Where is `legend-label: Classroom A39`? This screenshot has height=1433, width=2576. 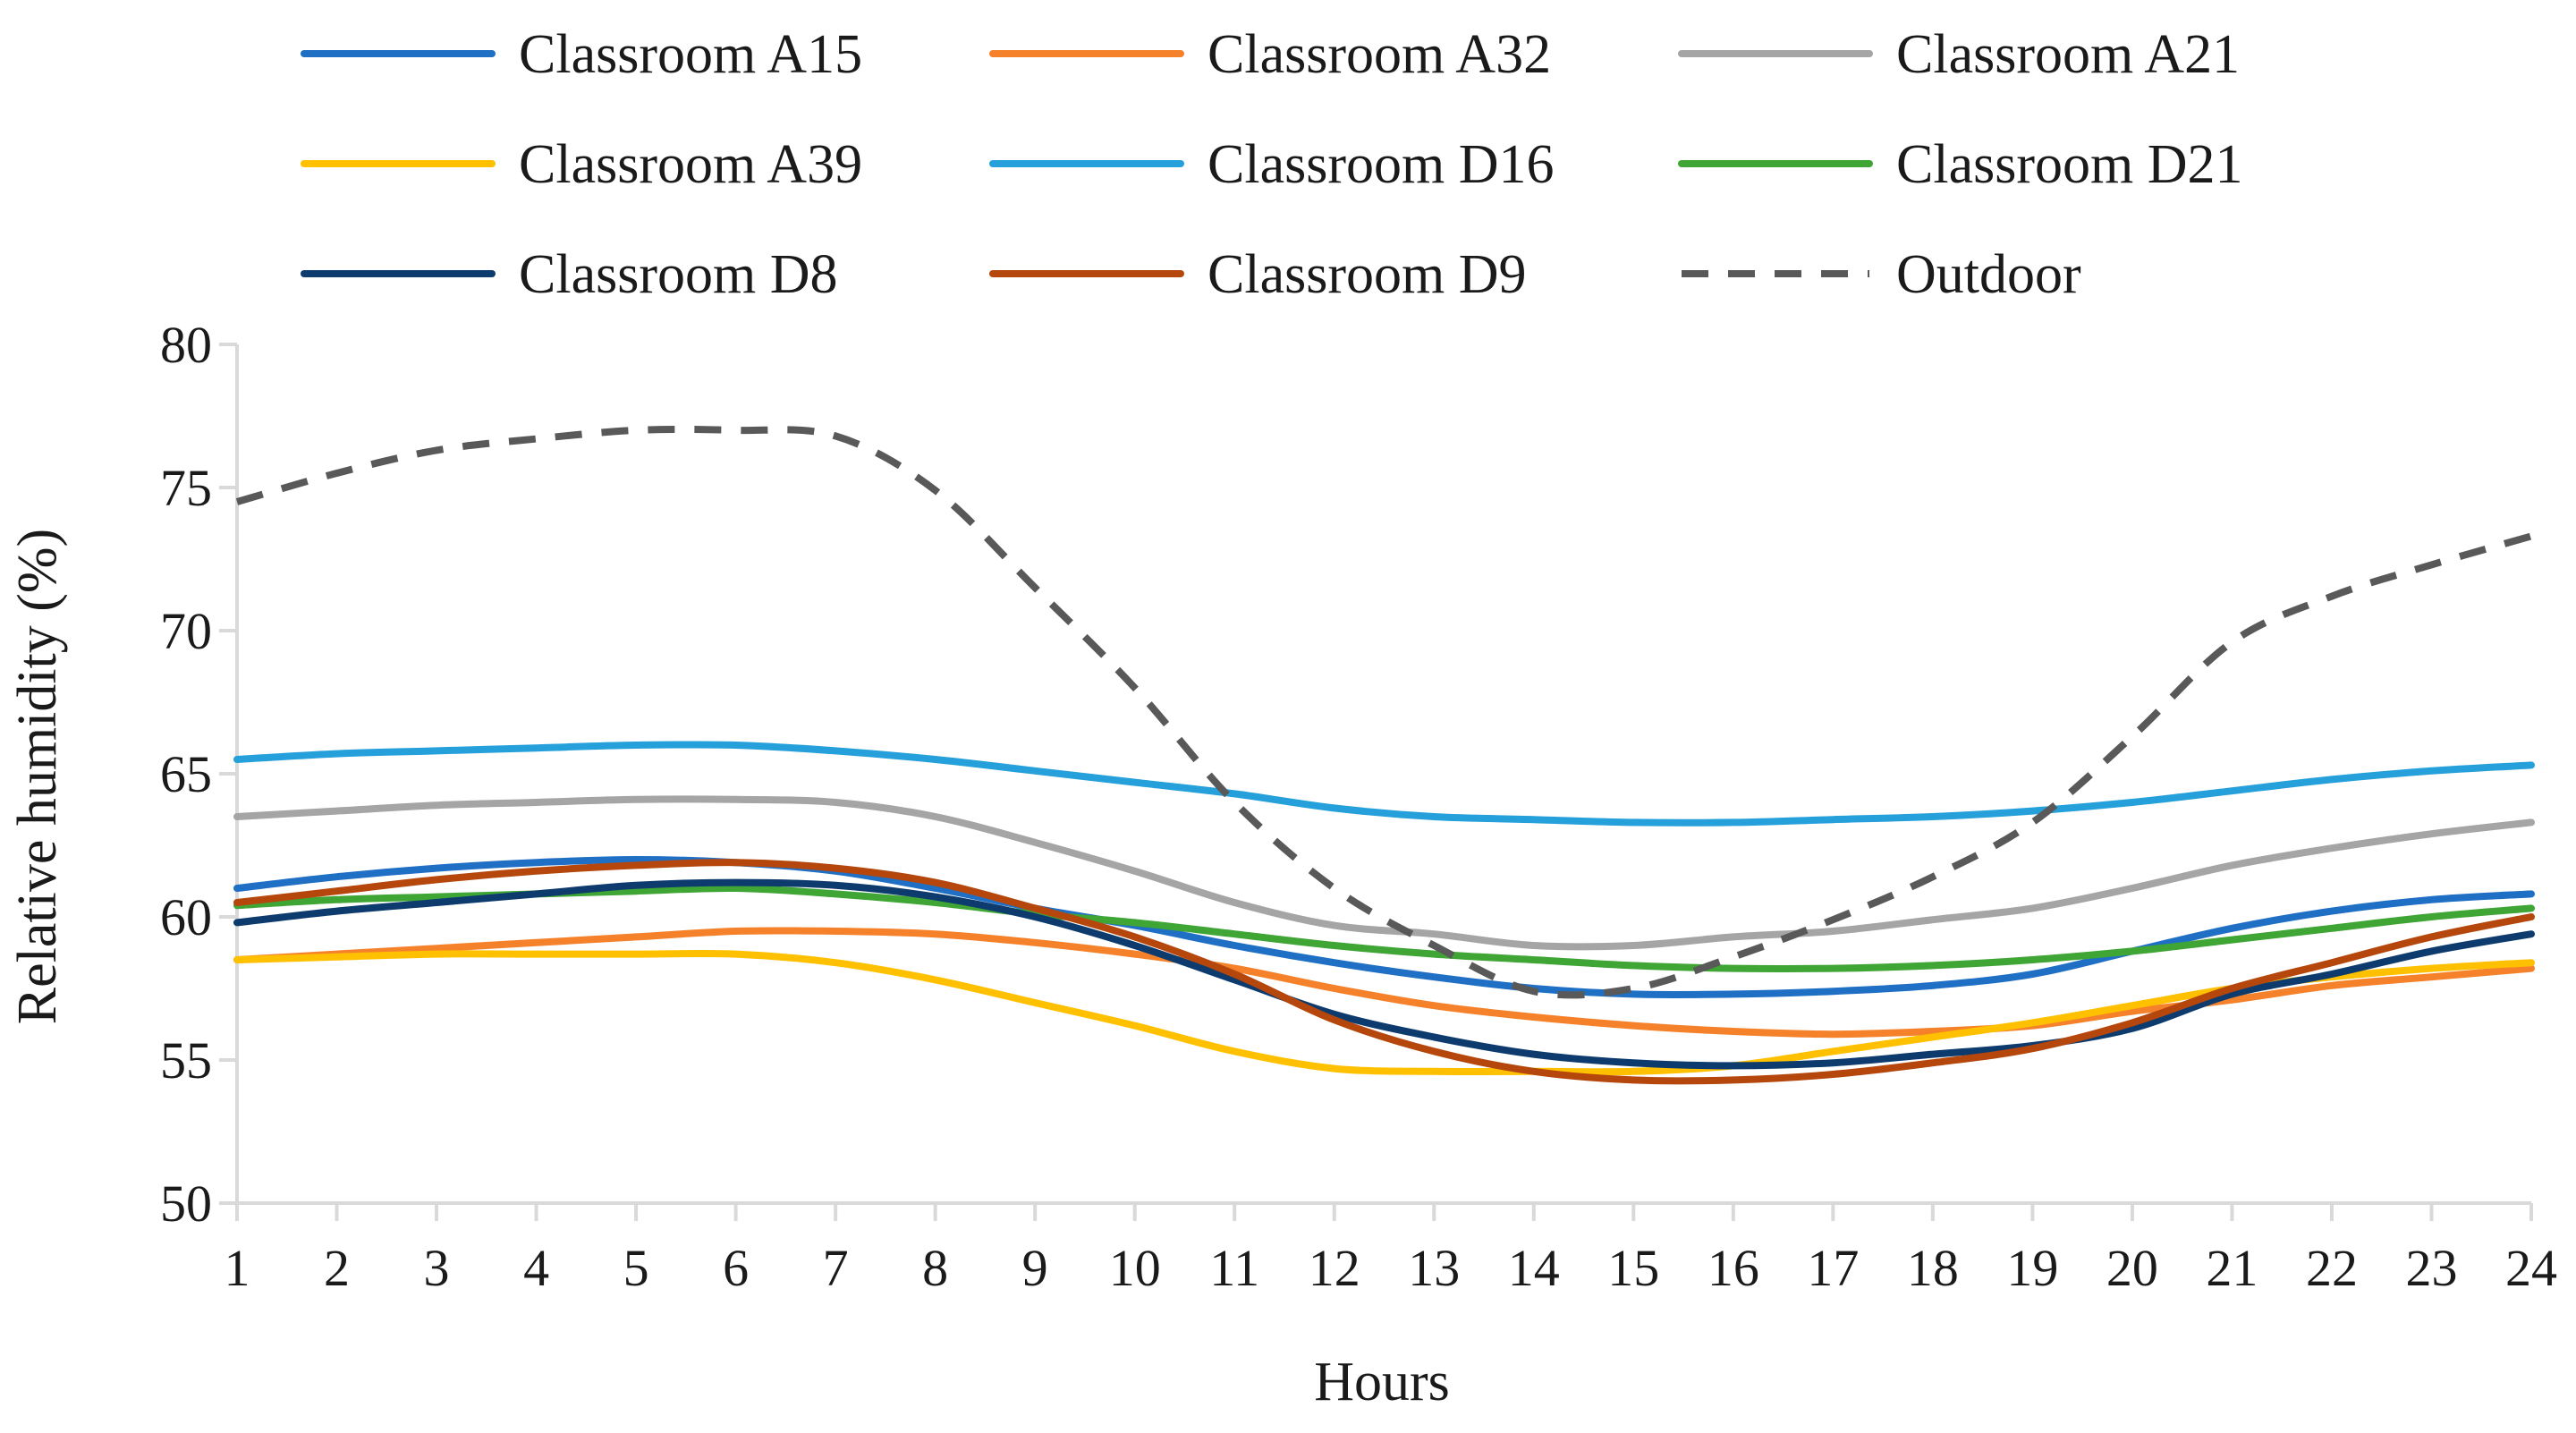 legend-label: Classroom A39 is located at coordinates (690, 164).